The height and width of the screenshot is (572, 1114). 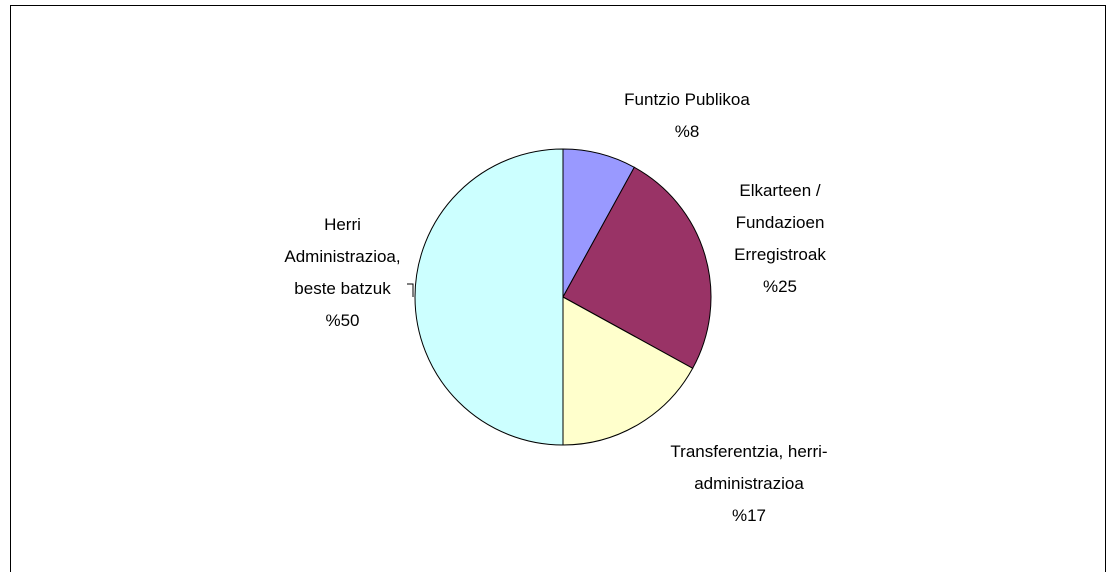 I want to click on category-label: Transferentzia, herri-administrazioa, so click(x=749, y=467).